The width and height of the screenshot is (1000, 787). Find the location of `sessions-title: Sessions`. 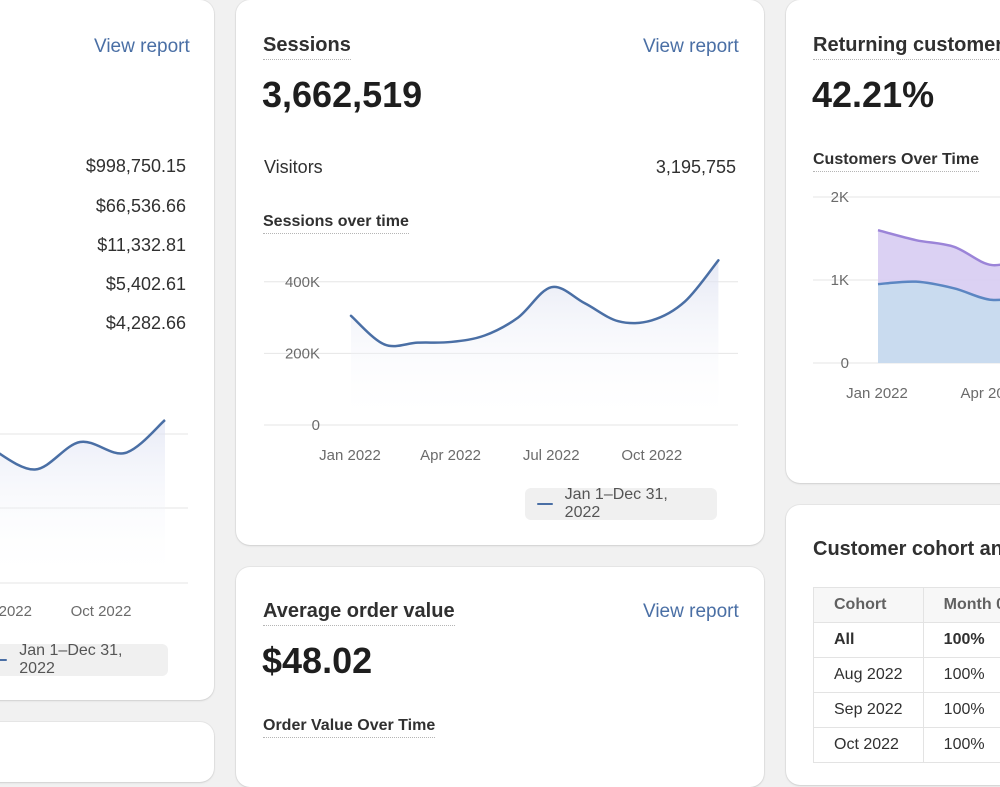

sessions-title: Sessions is located at coordinates (307, 47).